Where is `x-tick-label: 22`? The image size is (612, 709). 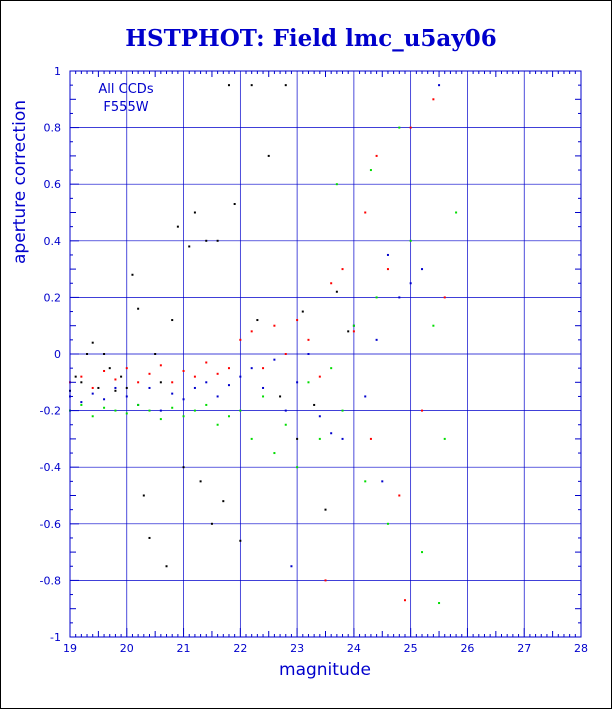 x-tick-label: 22 is located at coordinates (240, 648).